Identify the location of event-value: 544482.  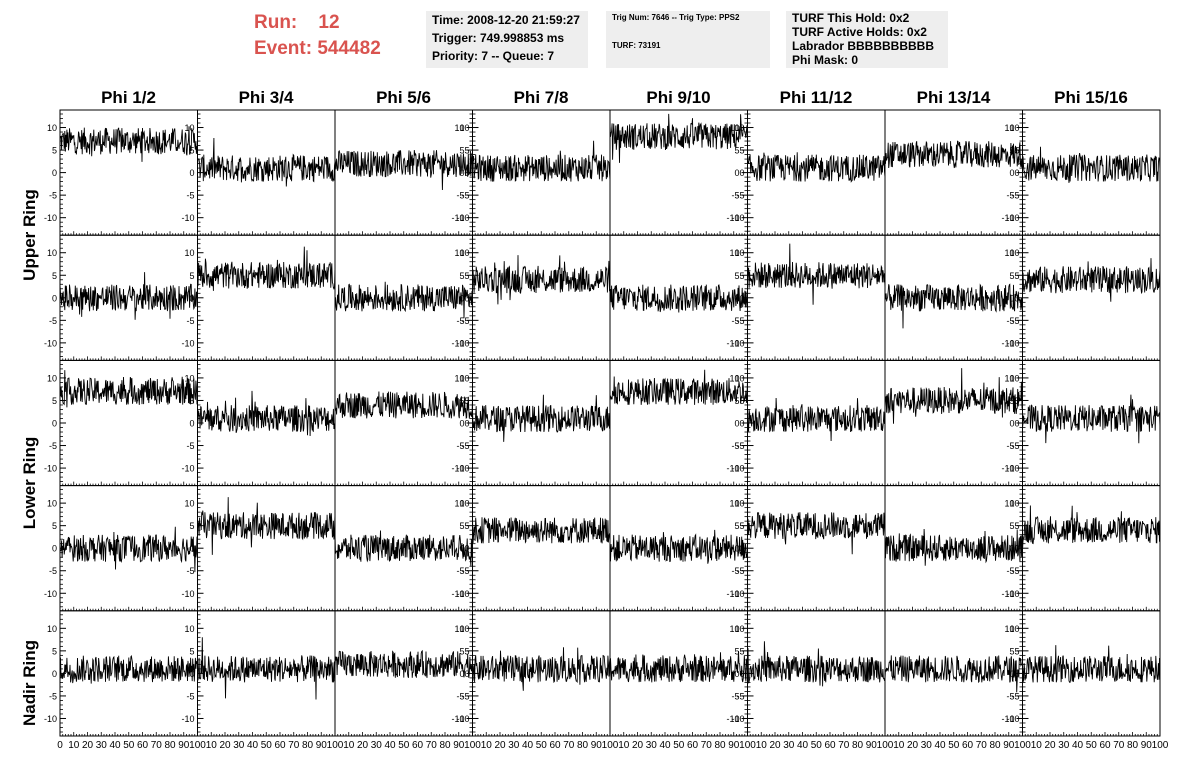
(349, 48).